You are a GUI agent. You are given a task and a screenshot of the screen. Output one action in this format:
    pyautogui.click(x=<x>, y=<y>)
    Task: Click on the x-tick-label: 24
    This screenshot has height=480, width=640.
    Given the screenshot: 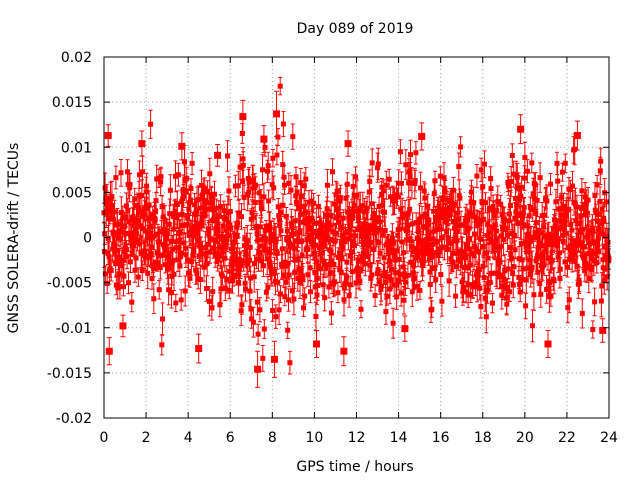 What is the action you would take?
    pyautogui.click(x=609, y=438)
    